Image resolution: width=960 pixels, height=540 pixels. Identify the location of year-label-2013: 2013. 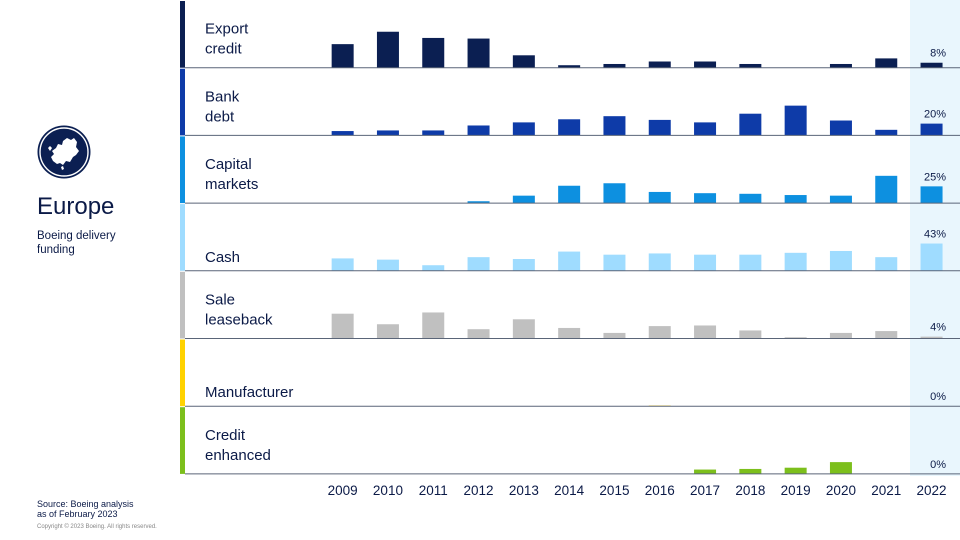
(524, 490).